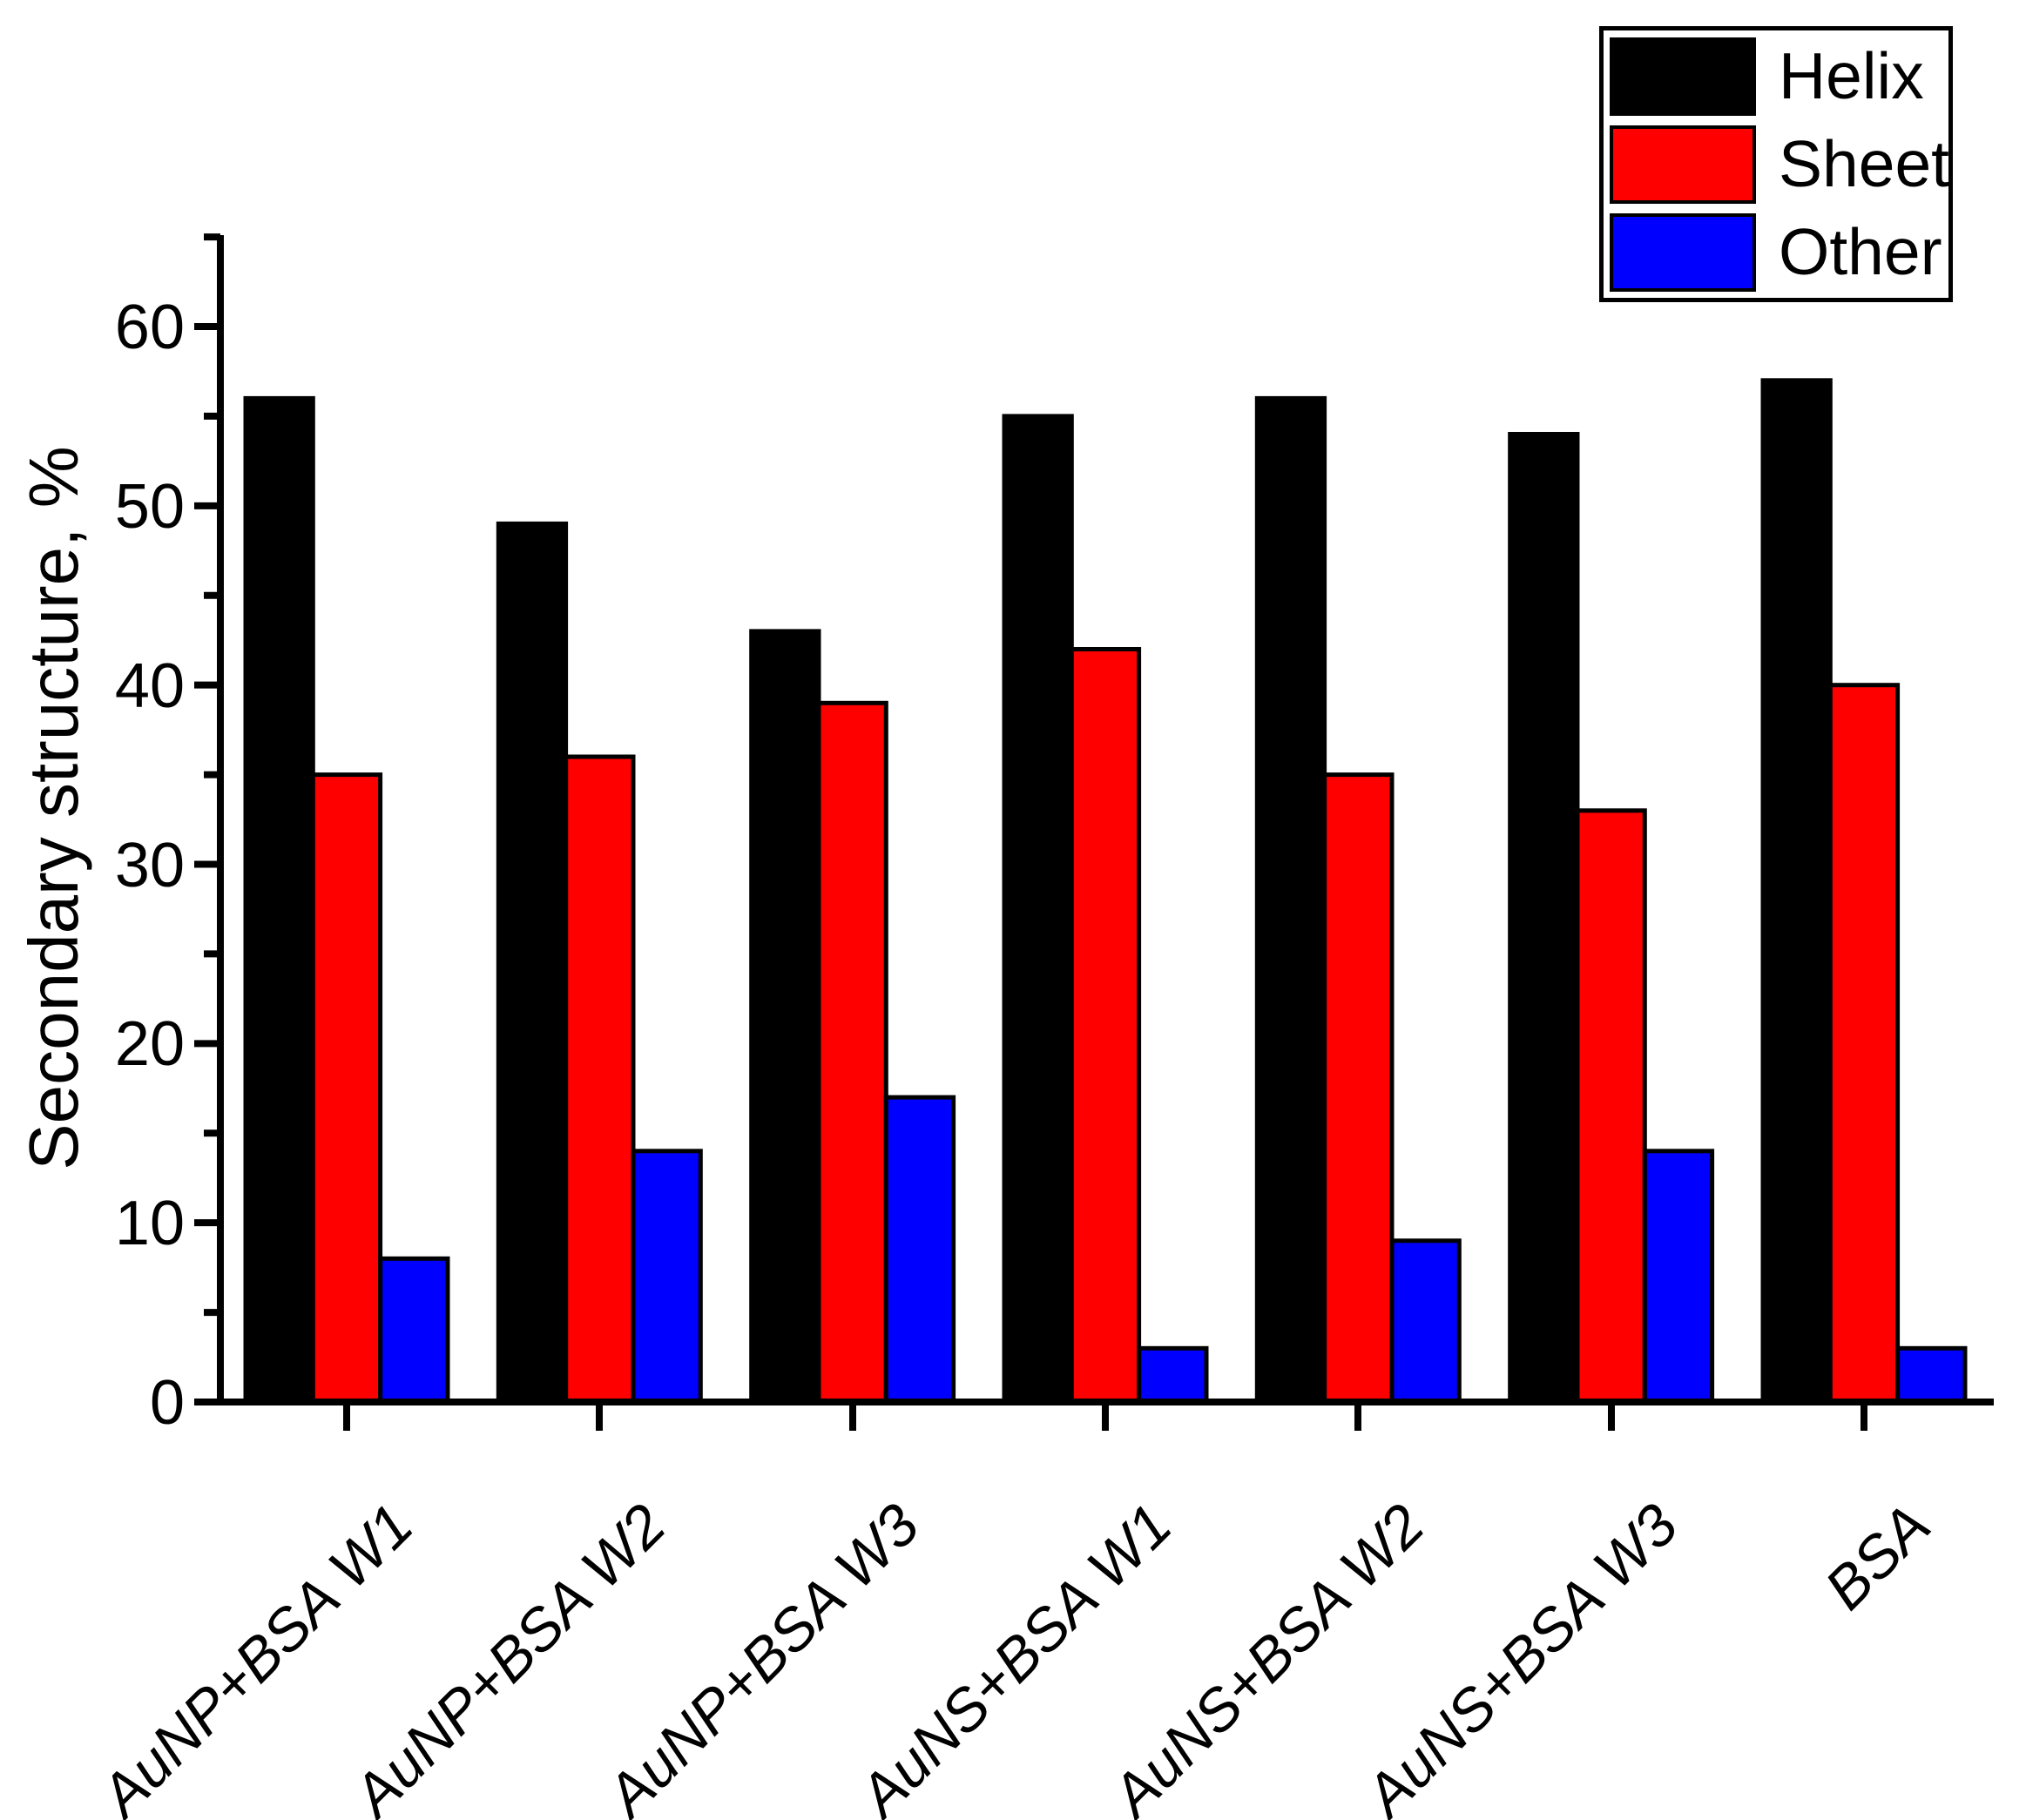 This screenshot has width=2026, height=1820. What do you see at coordinates (150, 1044) in the screenshot?
I see `y-tick-label-20: 20` at bounding box center [150, 1044].